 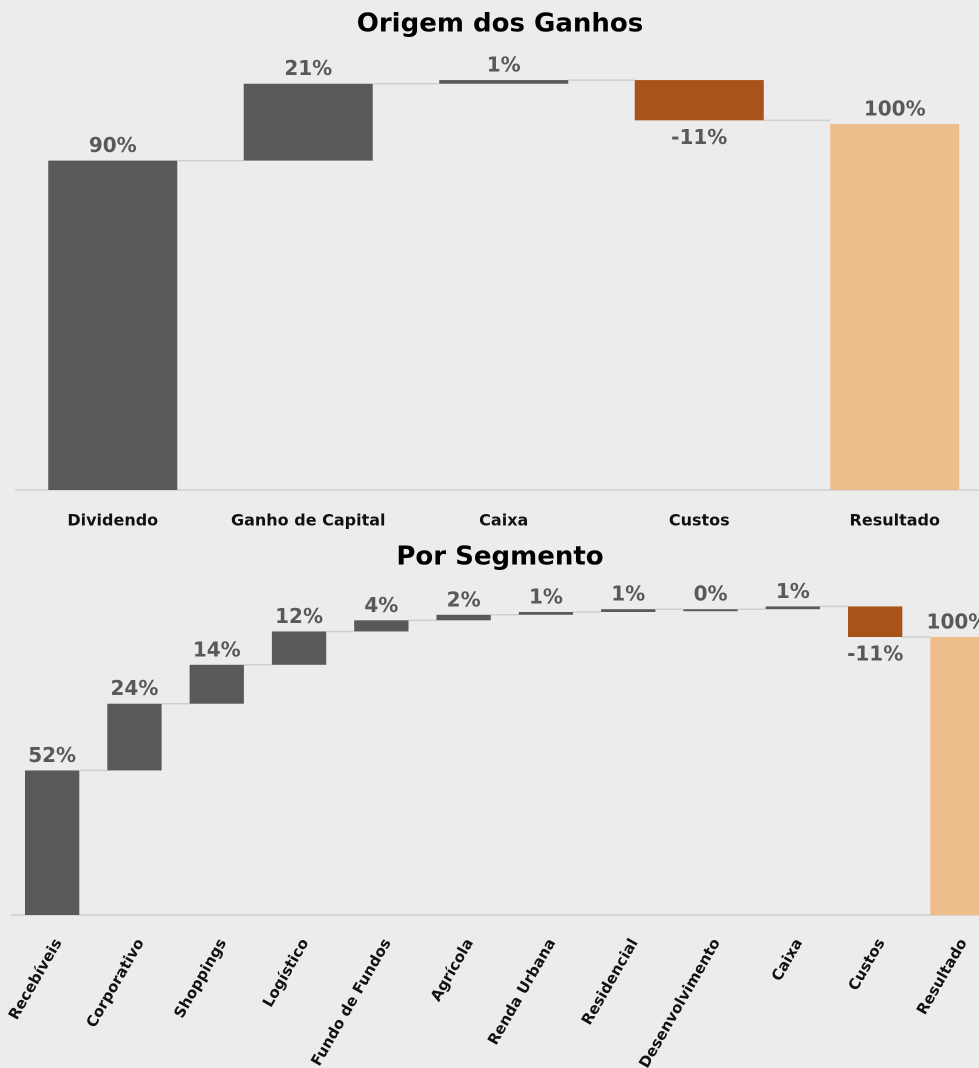 I want to click on x-tick-label: Residencial, so click(x=610, y=981).